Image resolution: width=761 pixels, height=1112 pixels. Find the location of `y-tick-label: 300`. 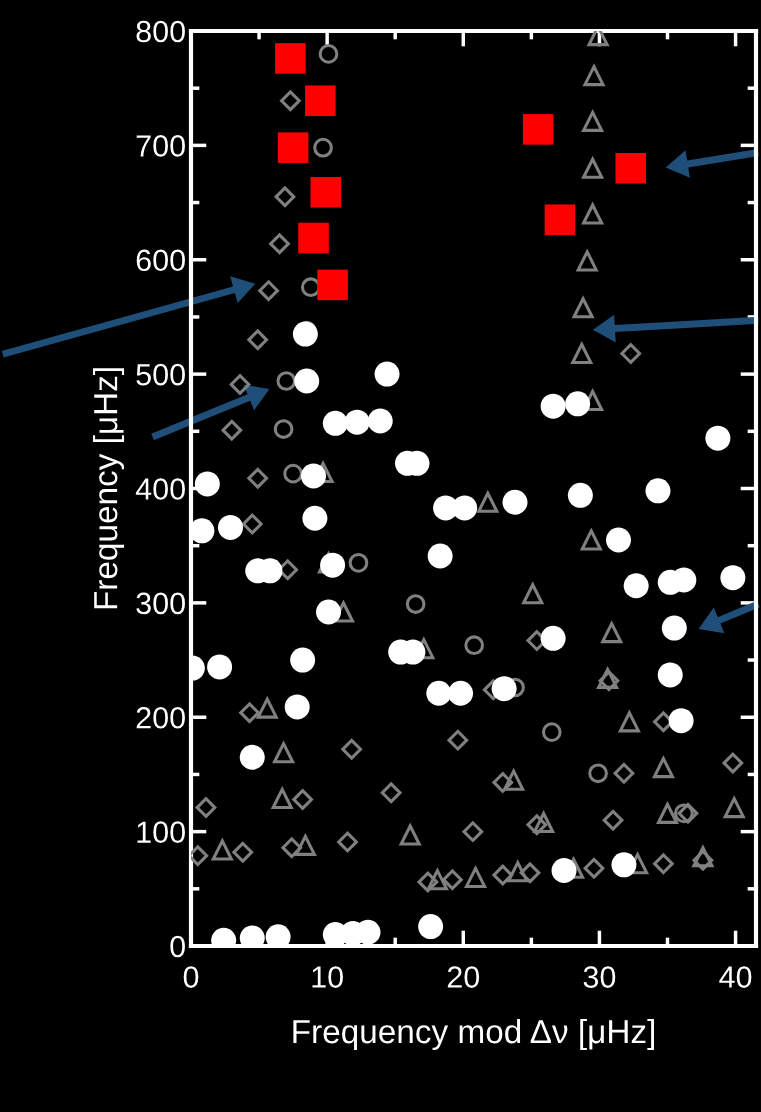

y-tick-label: 300 is located at coordinates (160, 603).